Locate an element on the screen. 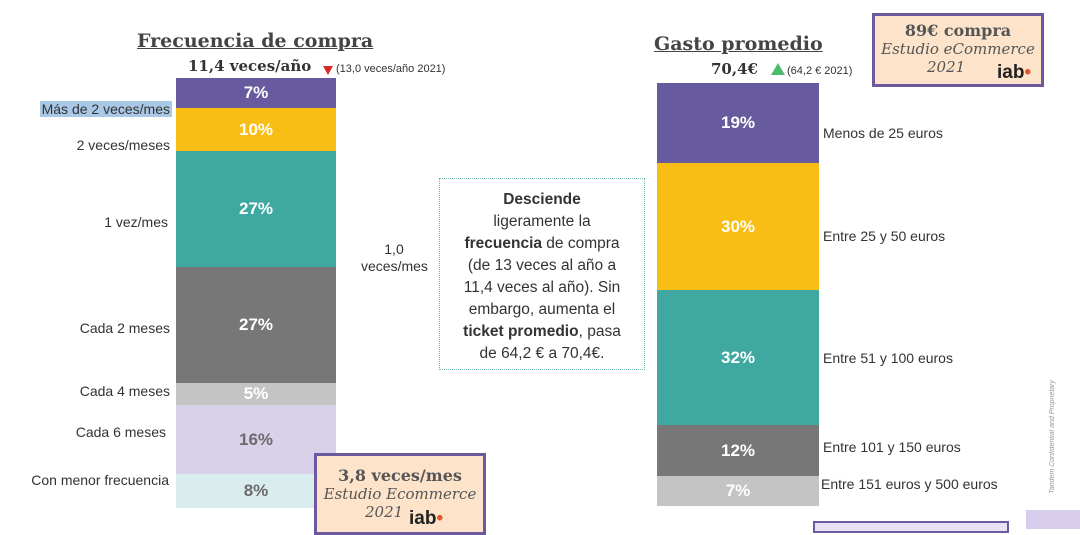 Image resolution: width=1080 pixels, height=535 pixels. bar-segment: 12% is located at coordinates (738, 450).